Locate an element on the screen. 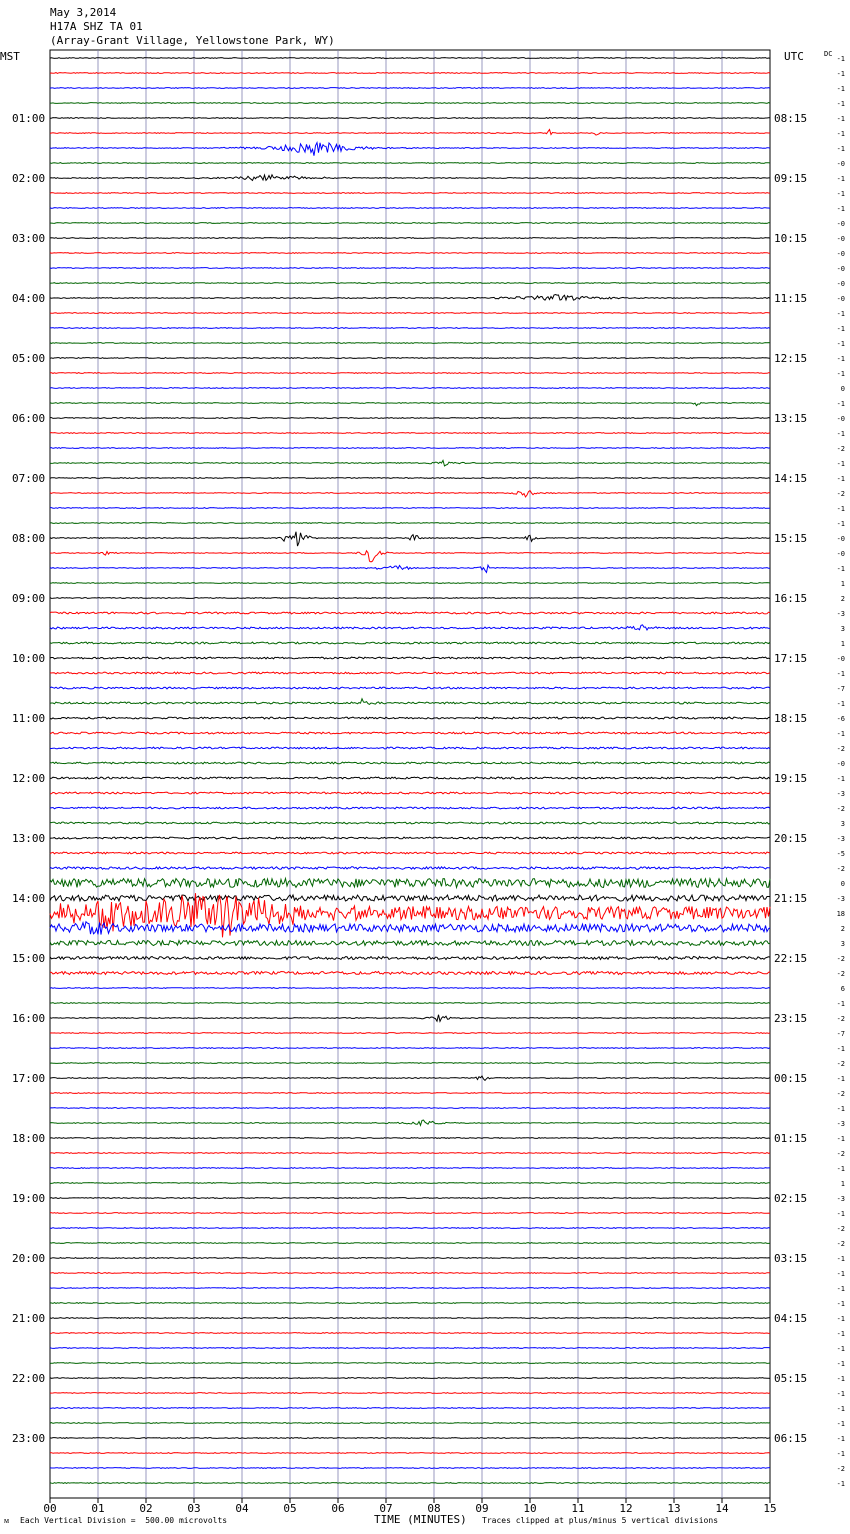 This screenshot has height=1534, width=850. dc-offset-value: 0 is located at coordinates (843, 884).